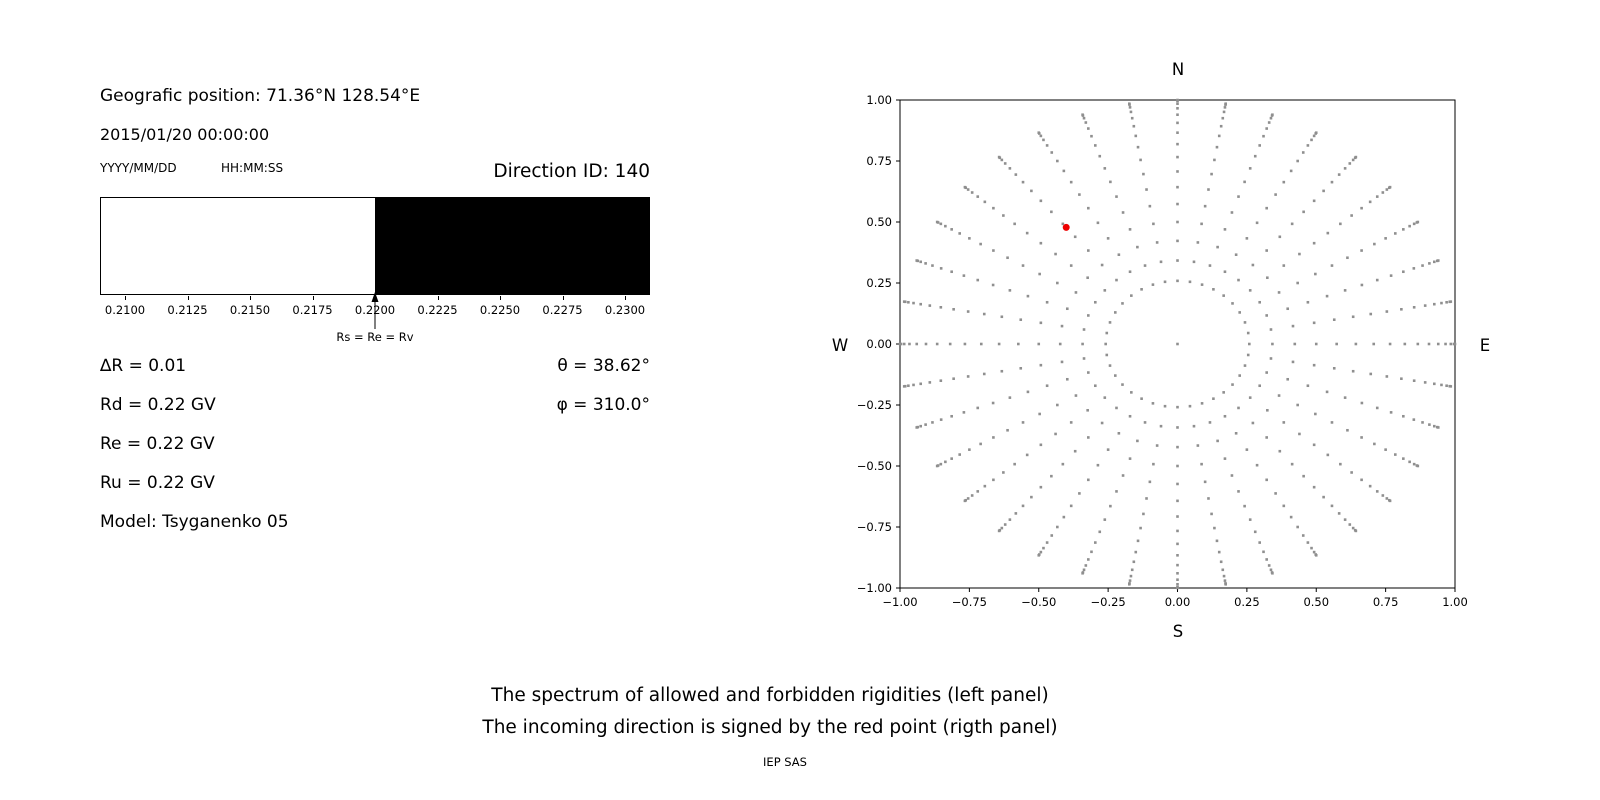 The width and height of the screenshot is (1600, 800). What do you see at coordinates (1316, 602) in the screenshot?
I see `x-tick-label: 0.50` at bounding box center [1316, 602].